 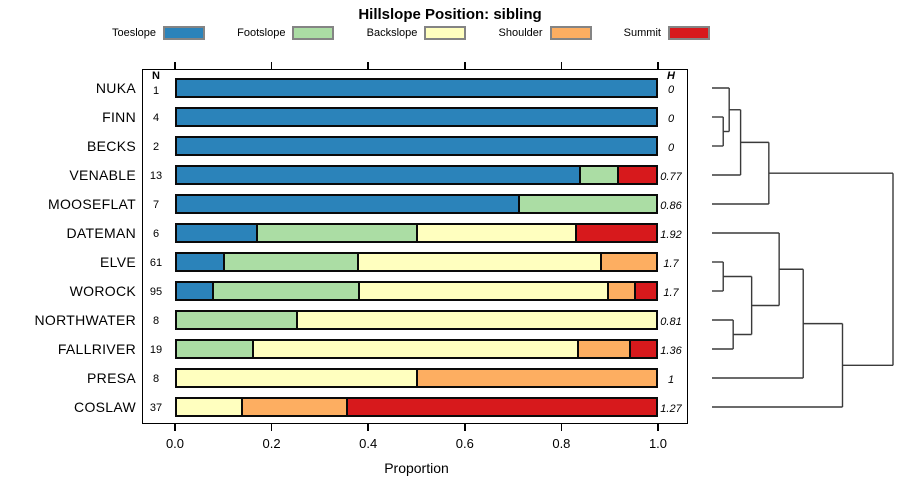 I want to click on legend-item-backslope: Backslope, so click(x=417, y=33).